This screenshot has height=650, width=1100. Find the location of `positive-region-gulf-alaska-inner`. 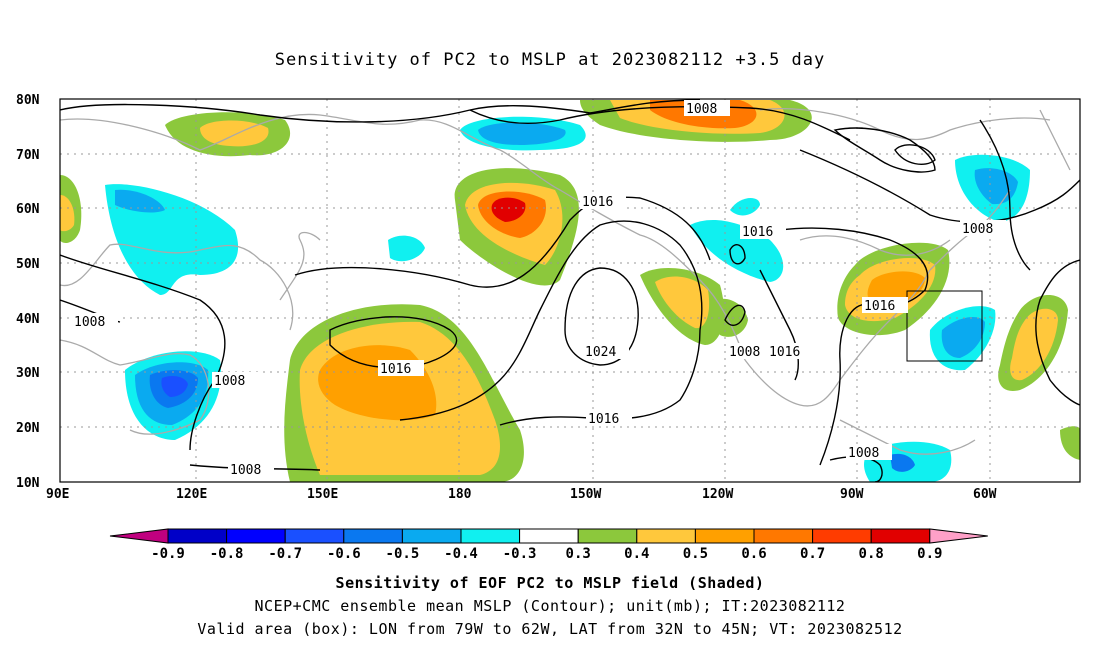

positive-region-gulf-alaska-inner is located at coordinates (682, 302).